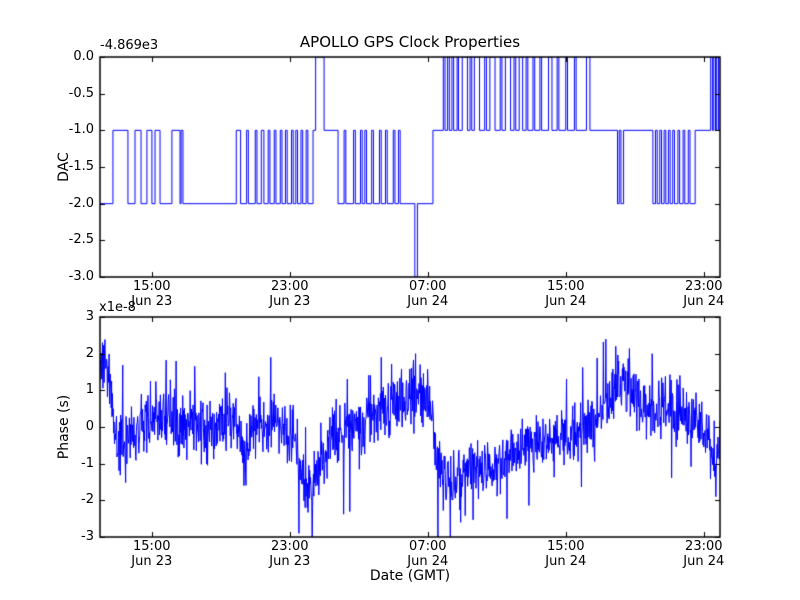 This screenshot has height=600, width=800. Describe the element at coordinates (87, 500) in the screenshot. I see `phase-y-tick-label: -2` at that location.